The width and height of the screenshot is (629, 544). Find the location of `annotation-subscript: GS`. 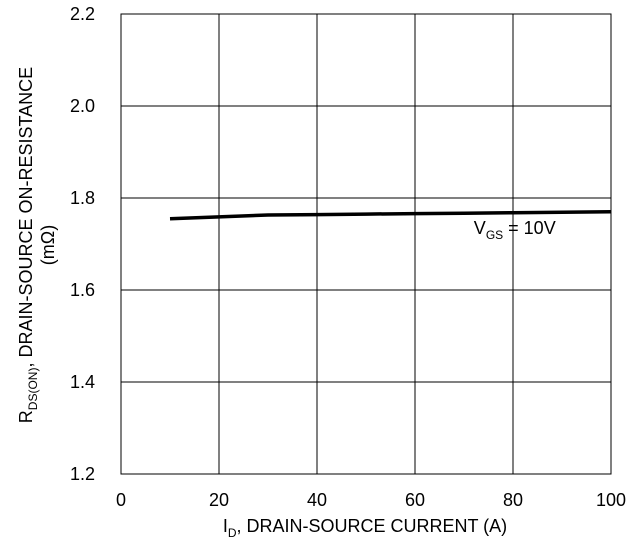

annotation-subscript: GS is located at coordinates (494, 235).